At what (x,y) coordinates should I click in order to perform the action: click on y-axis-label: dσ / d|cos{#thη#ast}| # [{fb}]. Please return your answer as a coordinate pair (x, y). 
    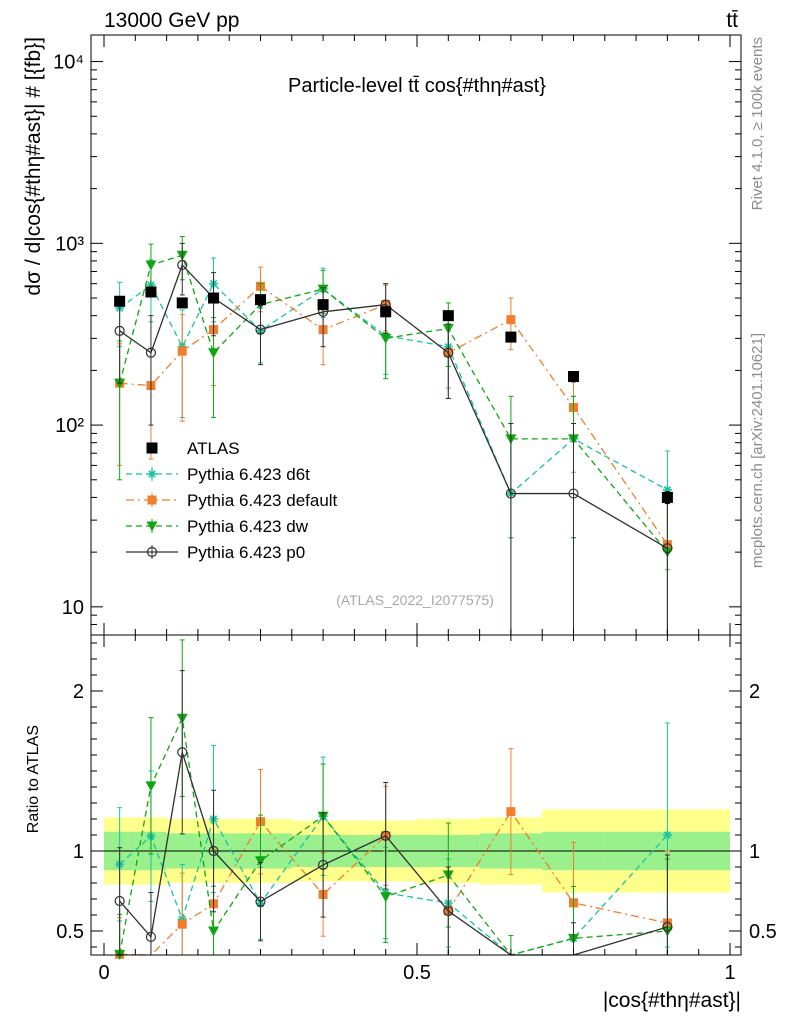
    Looking at the image, I should click on (33, 166).